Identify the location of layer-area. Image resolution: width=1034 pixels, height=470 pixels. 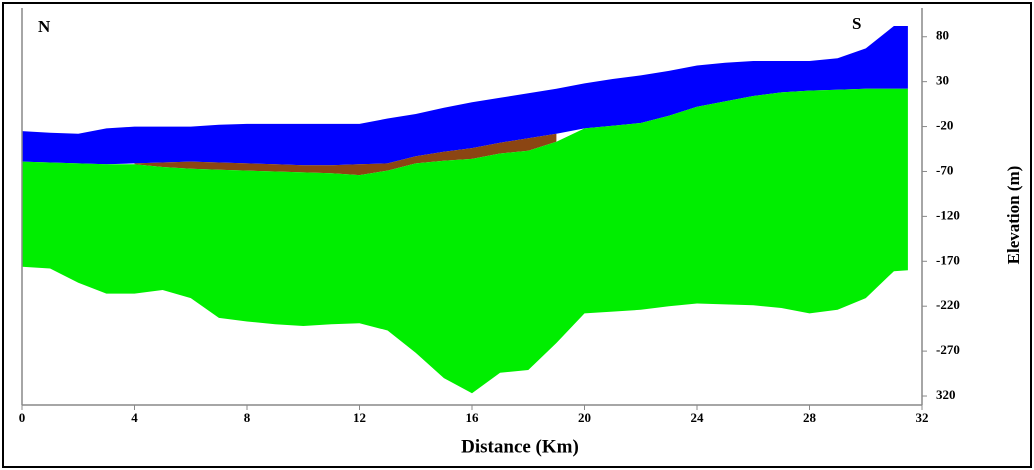
(345, 154).